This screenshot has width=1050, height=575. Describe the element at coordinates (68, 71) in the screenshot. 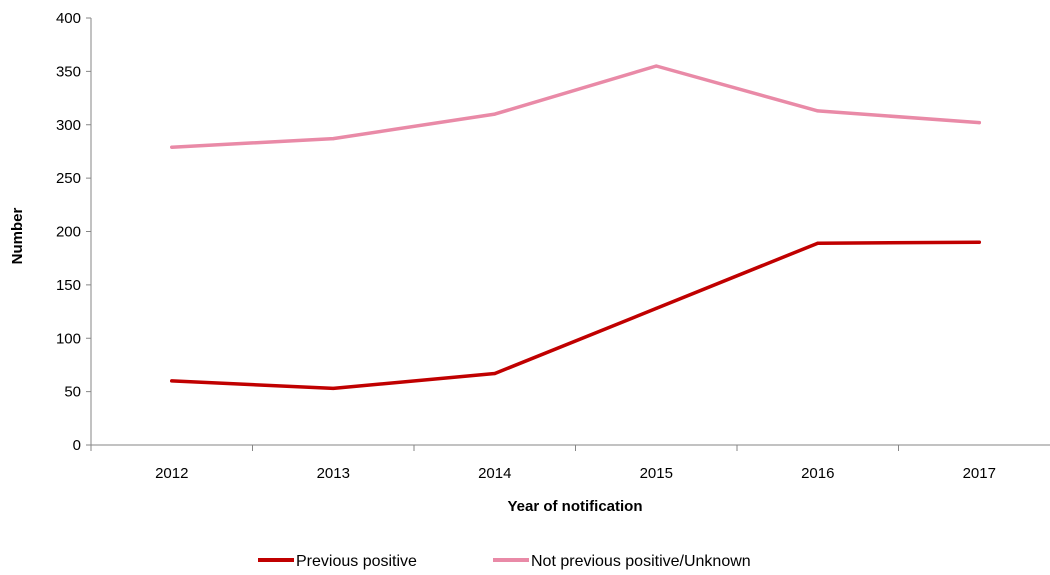

I see `y-tick-label-350: 350` at that location.